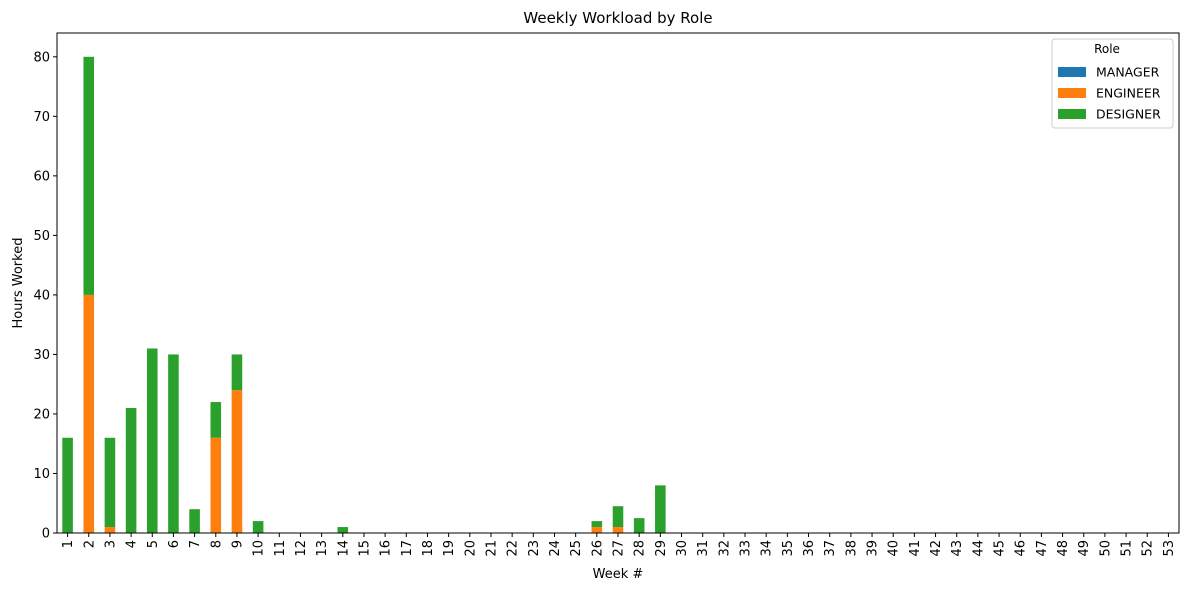 The width and height of the screenshot is (1189, 590). I want to click on x-tick-label: 9, so click(237, 544).